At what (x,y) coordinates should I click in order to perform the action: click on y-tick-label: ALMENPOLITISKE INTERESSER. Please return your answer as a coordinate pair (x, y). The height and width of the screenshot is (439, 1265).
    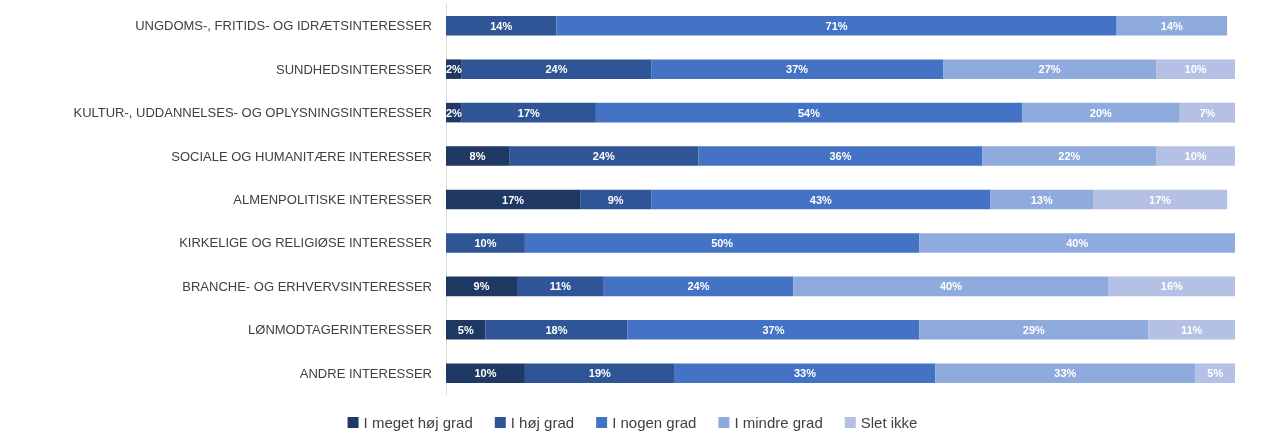
    Looking at the image, I should click on (332, 199).